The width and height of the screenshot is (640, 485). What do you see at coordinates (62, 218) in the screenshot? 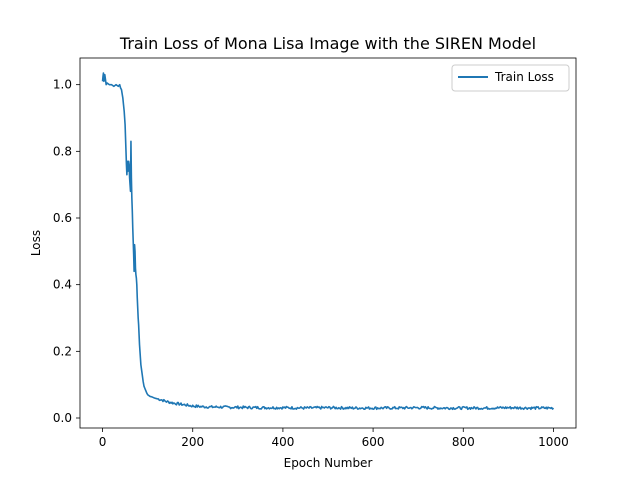
I see `y-tick-label: 0.6` at bounding box center [62, 218].